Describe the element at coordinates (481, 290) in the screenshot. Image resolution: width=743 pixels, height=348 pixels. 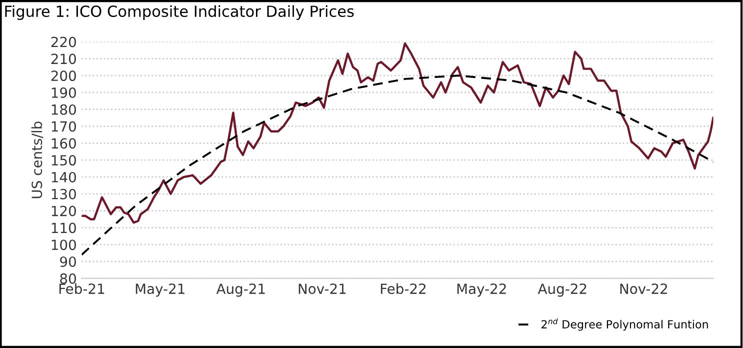
I see `x-tick-label: May-22` at that location.